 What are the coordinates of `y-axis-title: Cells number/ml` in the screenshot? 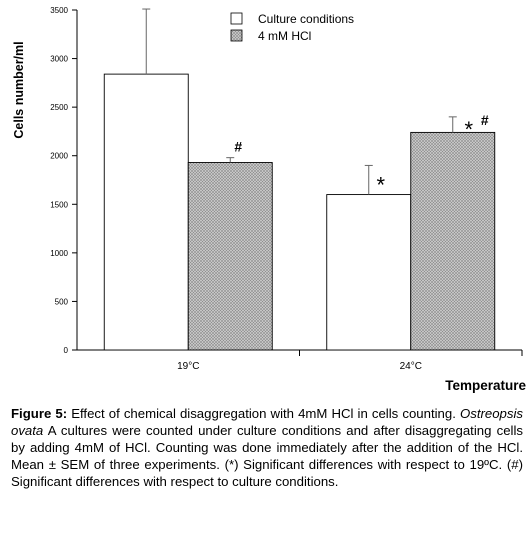 It's located at (19, 89).